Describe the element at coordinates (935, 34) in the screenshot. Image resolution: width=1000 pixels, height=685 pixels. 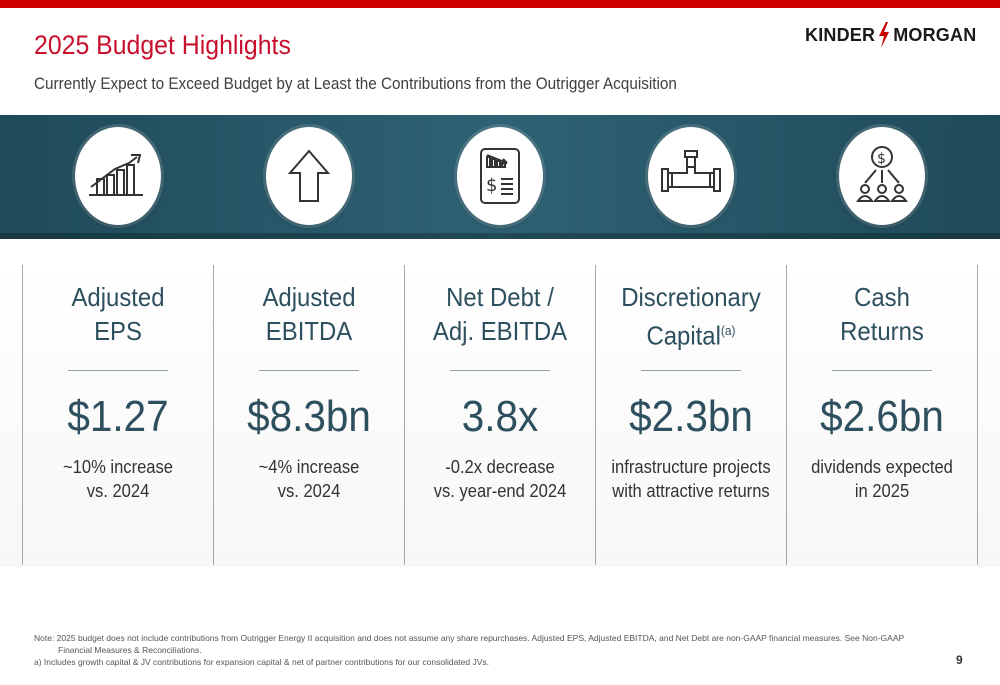
I see `logo-text-right: MORGAN` at that location.